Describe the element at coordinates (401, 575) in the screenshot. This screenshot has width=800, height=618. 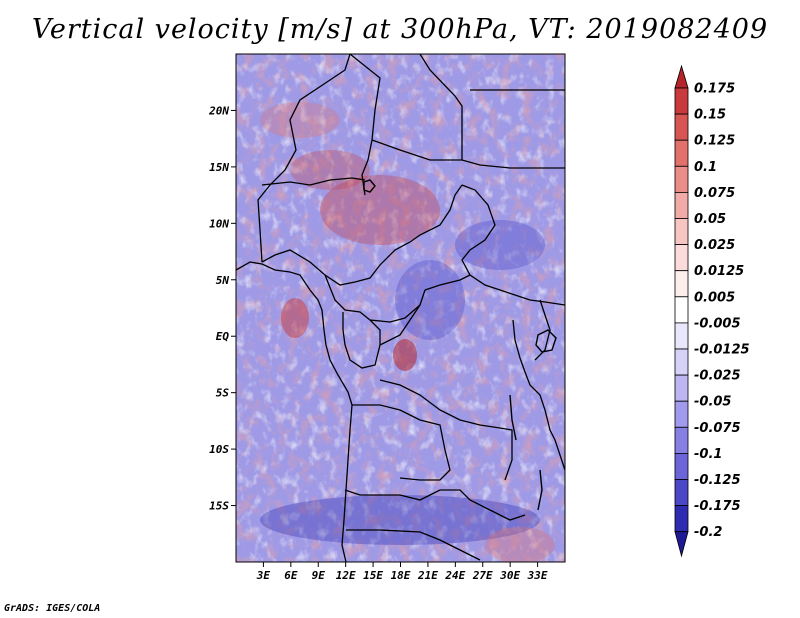
I see `x-tick-label: 18E` at that location.